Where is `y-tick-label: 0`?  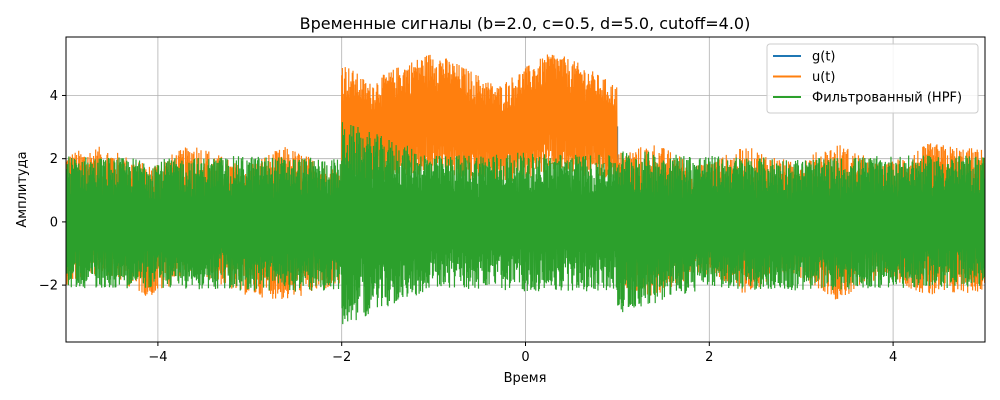
y-tick-label: 0 is located at coordinates (54, 222).